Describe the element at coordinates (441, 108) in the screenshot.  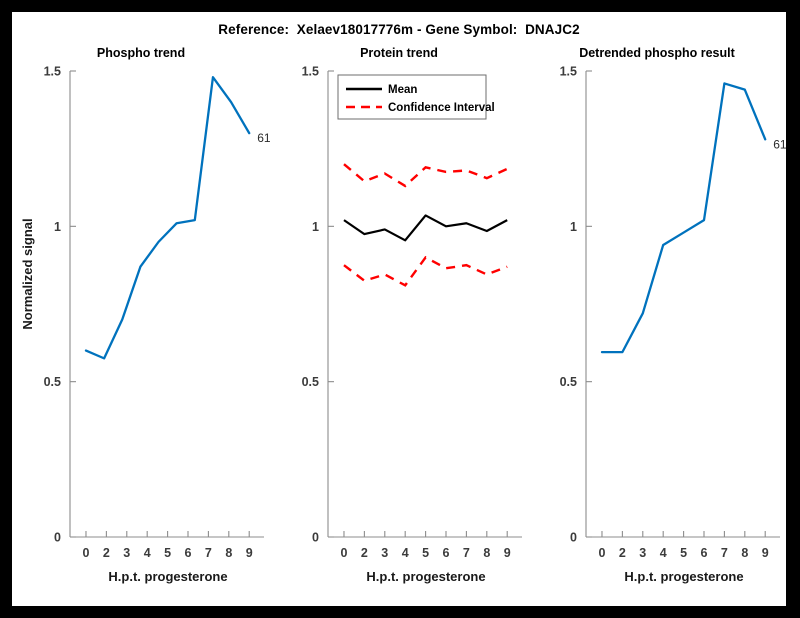
I see `legend-label-2: Confidence Interval` at that location.